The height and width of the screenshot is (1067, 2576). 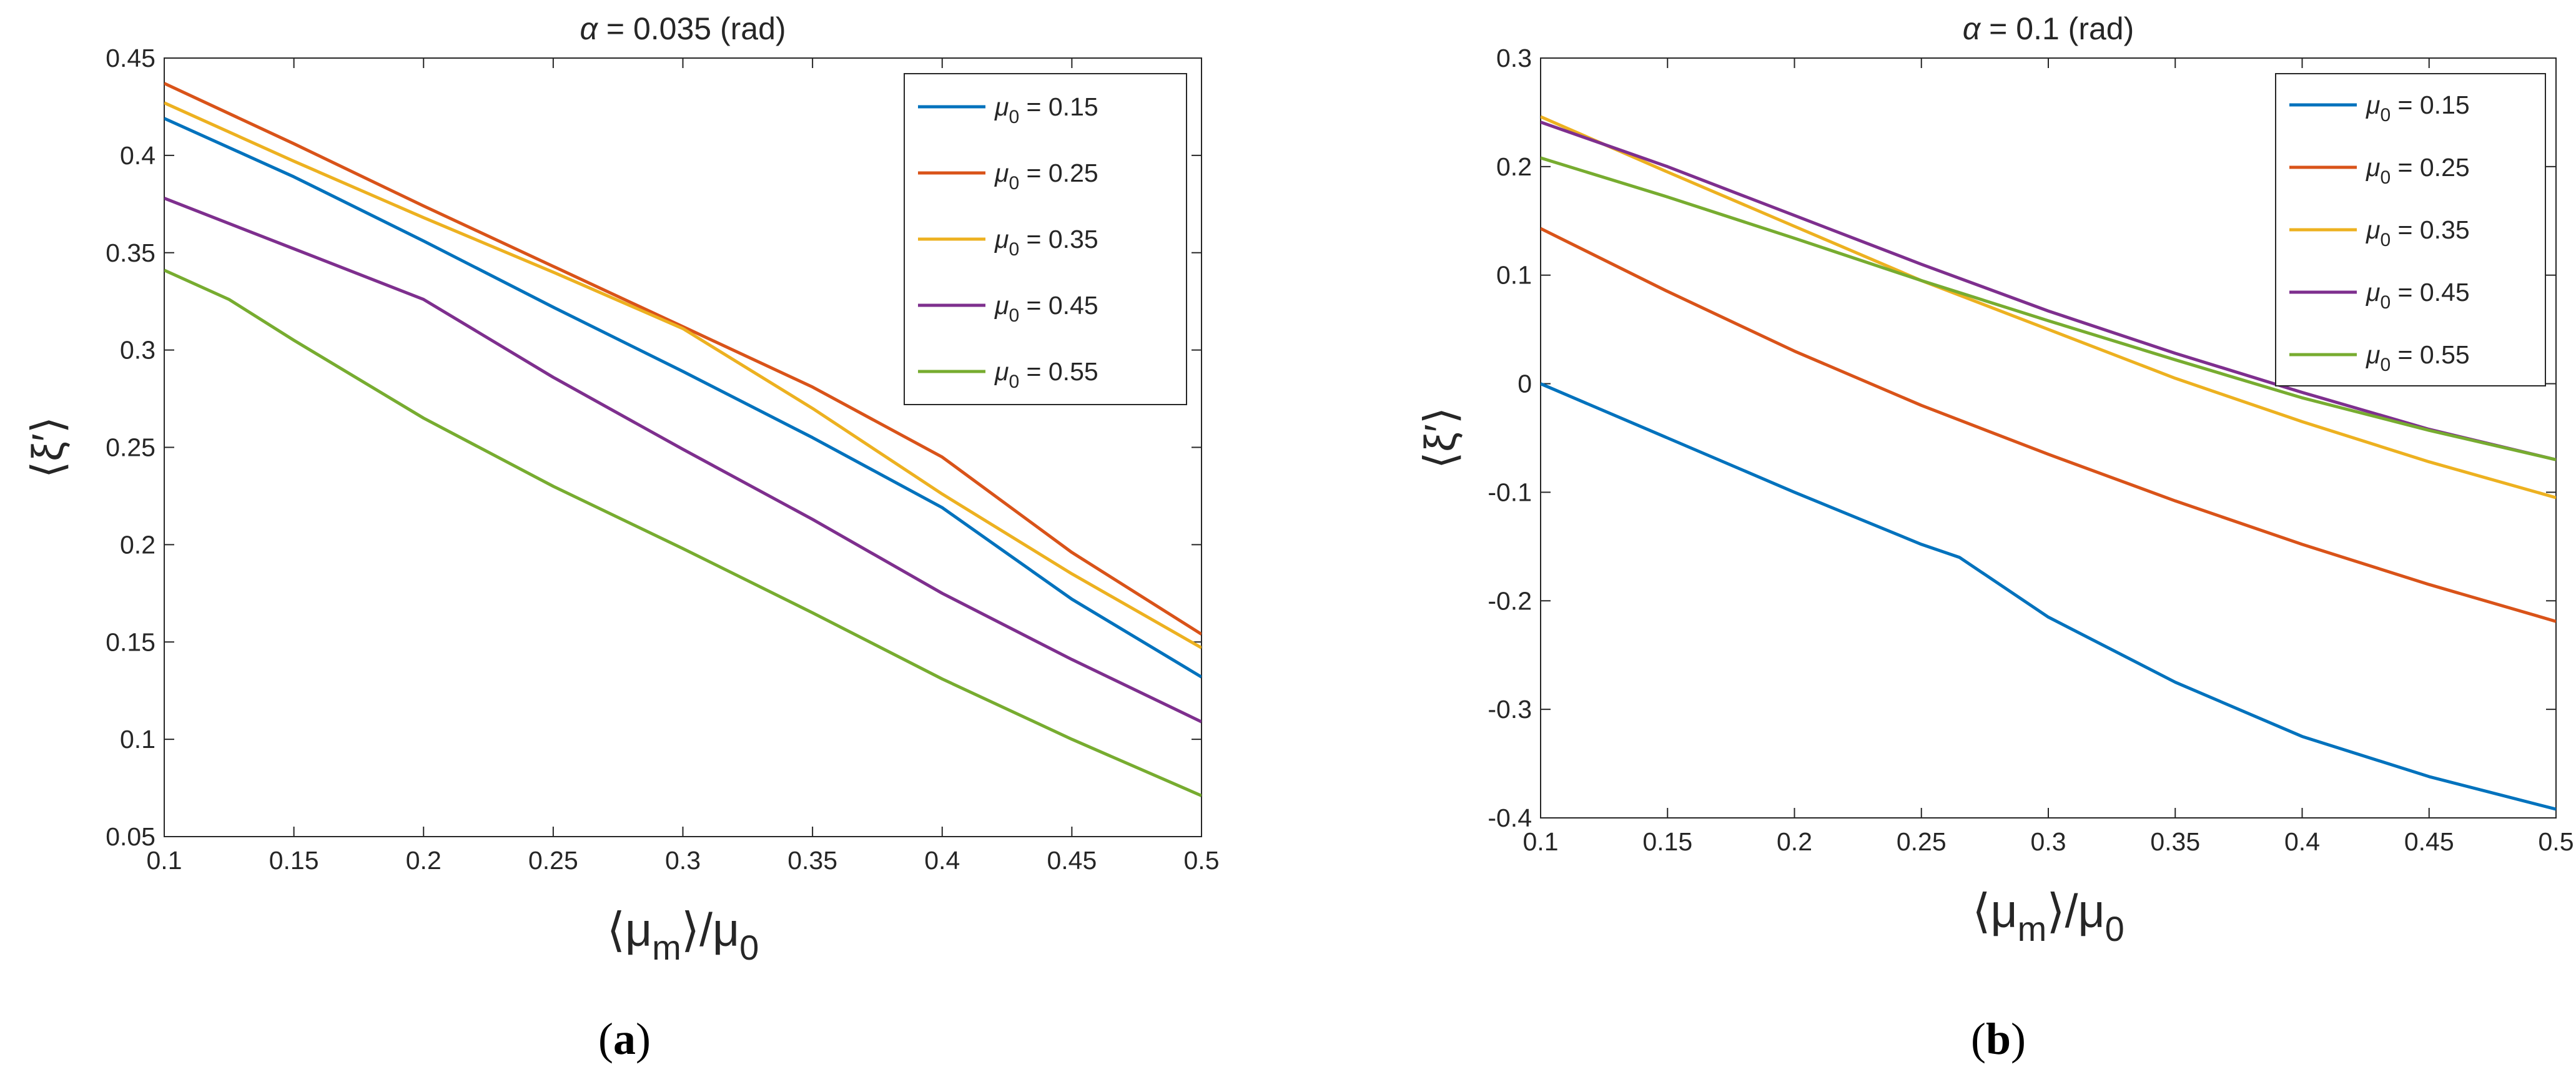 What do you see at coordinates (131, 447) in the screenshot?
I see `y-tick-label: 0.25` at bounding box center [131, 447].